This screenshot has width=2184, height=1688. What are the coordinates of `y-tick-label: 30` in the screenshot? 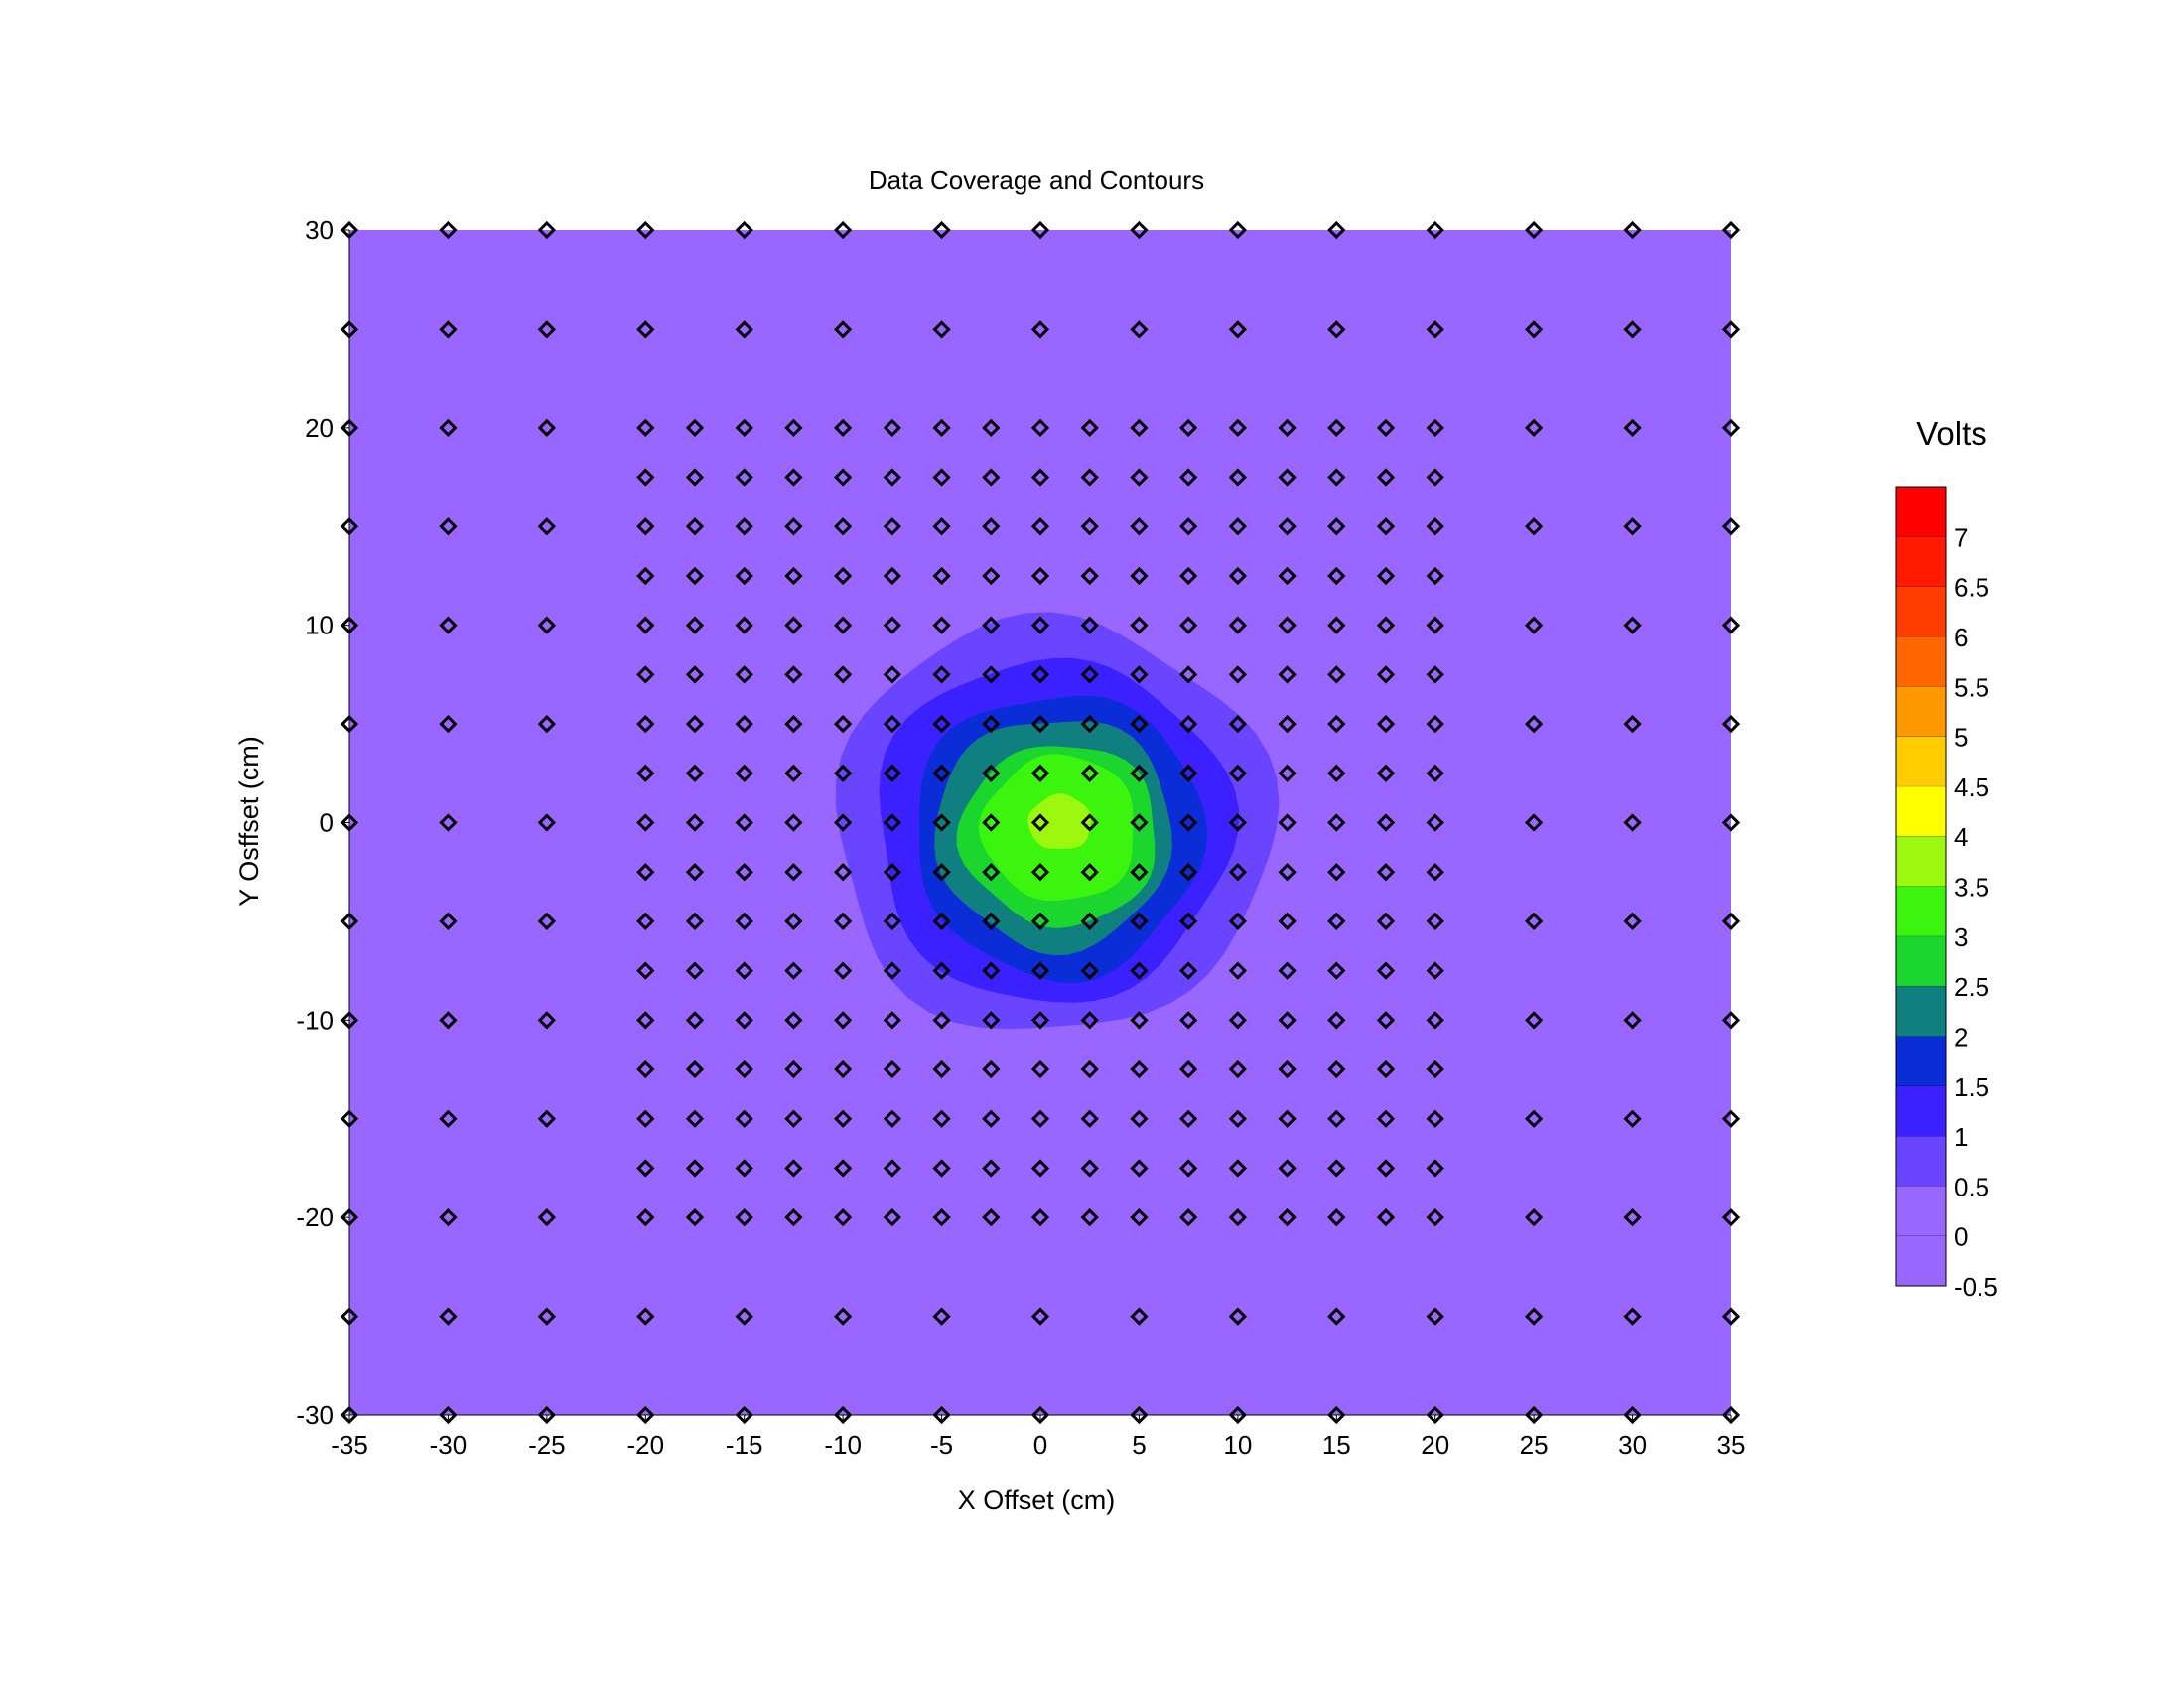 It's located at (319, 230).